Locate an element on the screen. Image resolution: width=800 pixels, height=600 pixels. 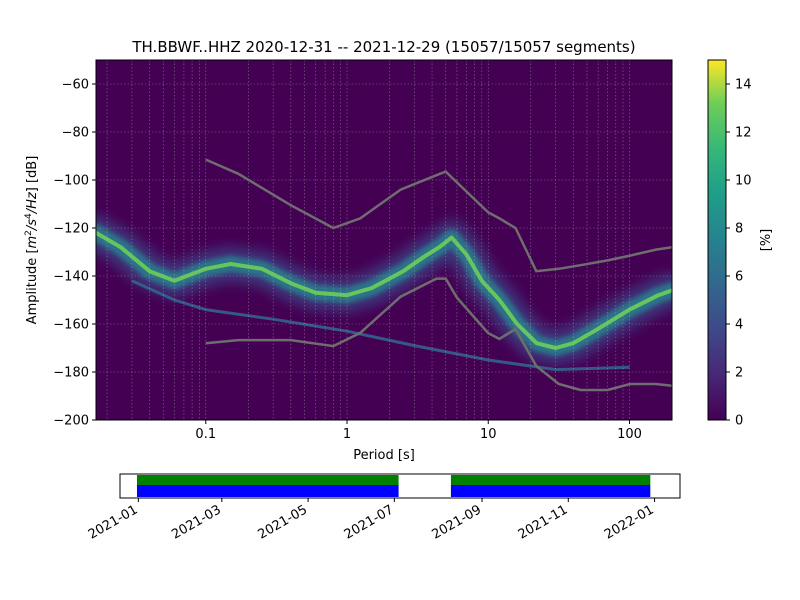
colorbar-gradient is located at coordinates (717, 240).